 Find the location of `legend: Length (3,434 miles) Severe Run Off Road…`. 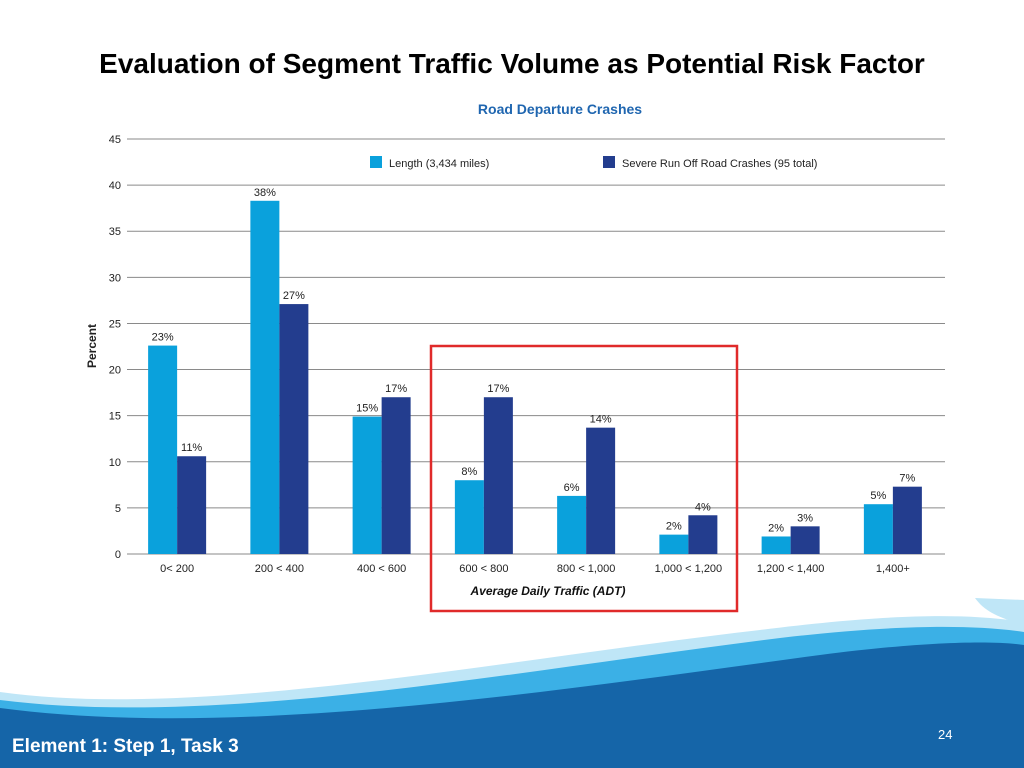

legend: Length (3,434 miles) Severe Run Off Road… is located at coordinates (593, 163).